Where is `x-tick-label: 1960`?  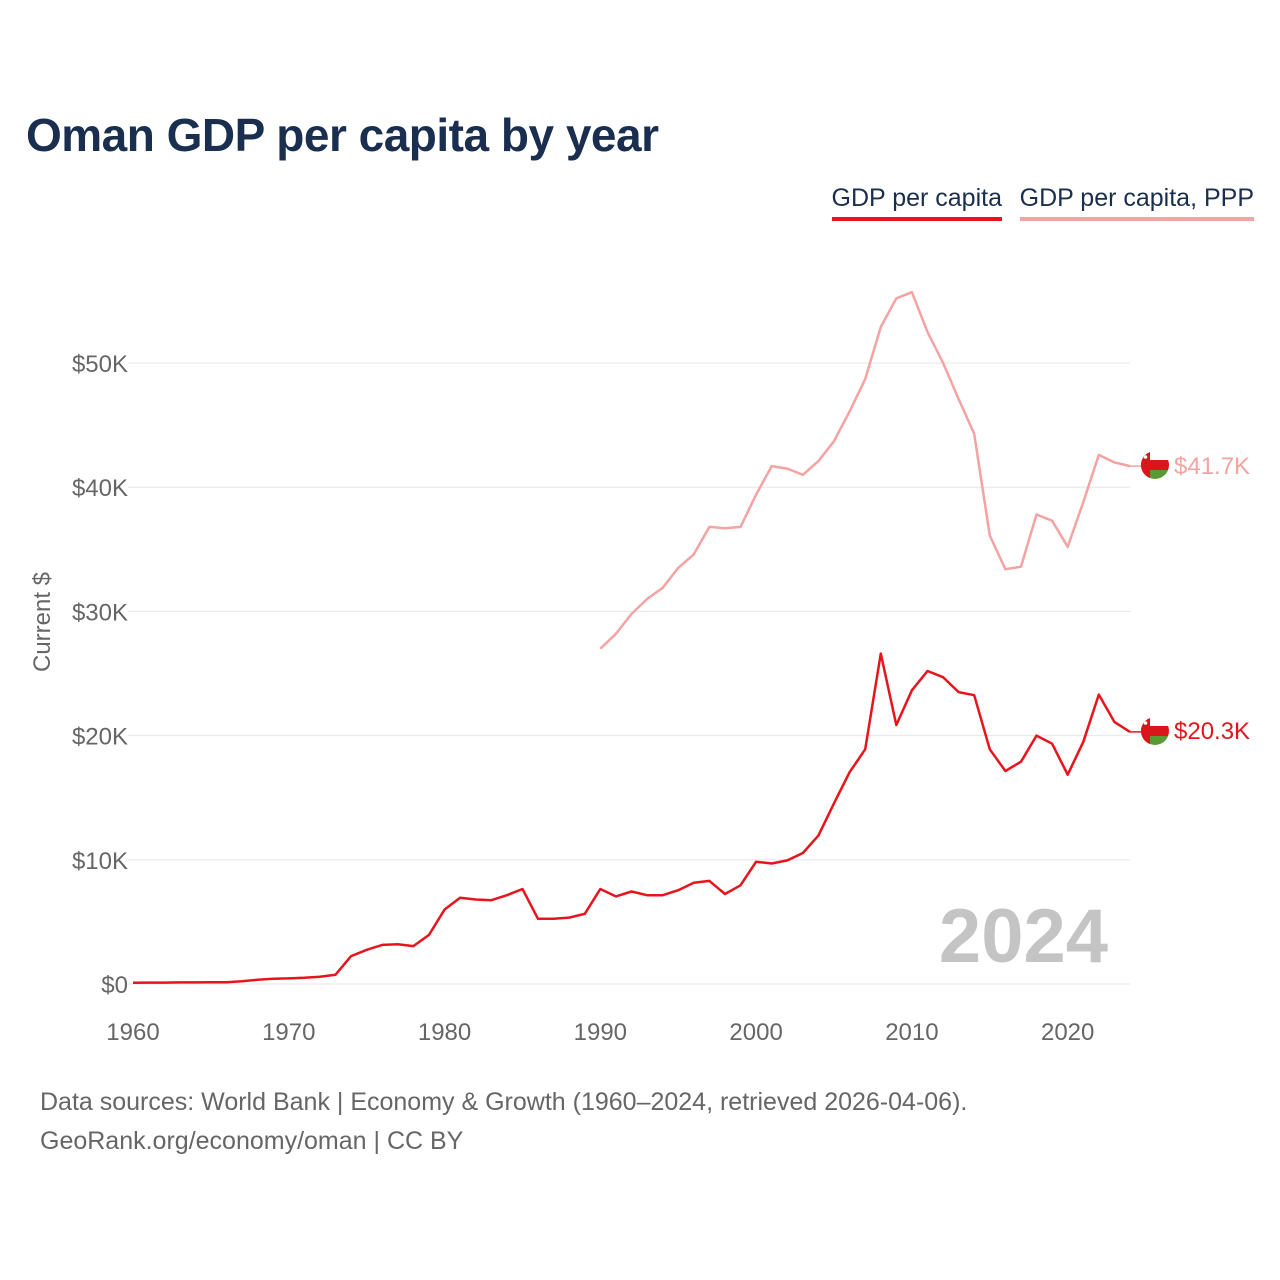
x-tick-label: 1960 is located at coordinates (132, 1032).